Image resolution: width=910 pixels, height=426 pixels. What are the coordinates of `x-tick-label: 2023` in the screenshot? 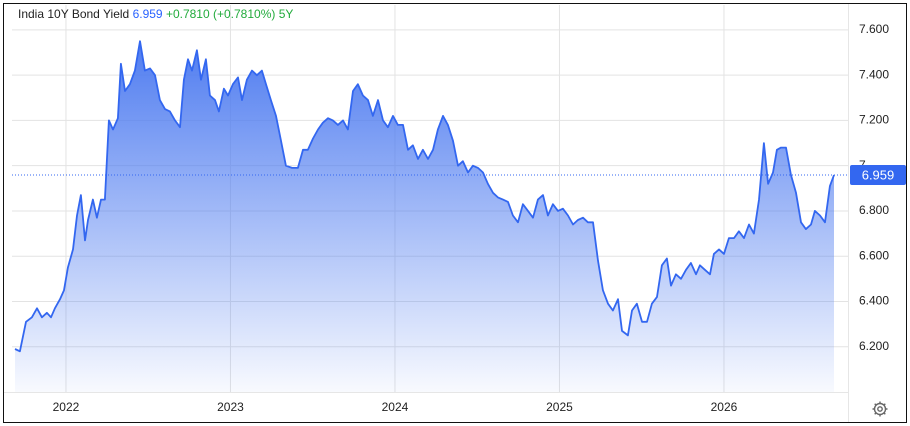 It's located at (230, 407).